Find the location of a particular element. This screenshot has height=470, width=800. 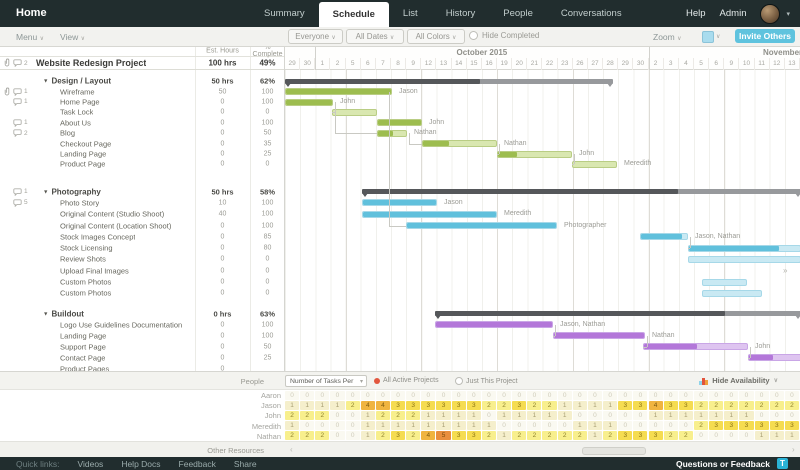

gantt-bar-review-shots is located at coordinates (744, 259).